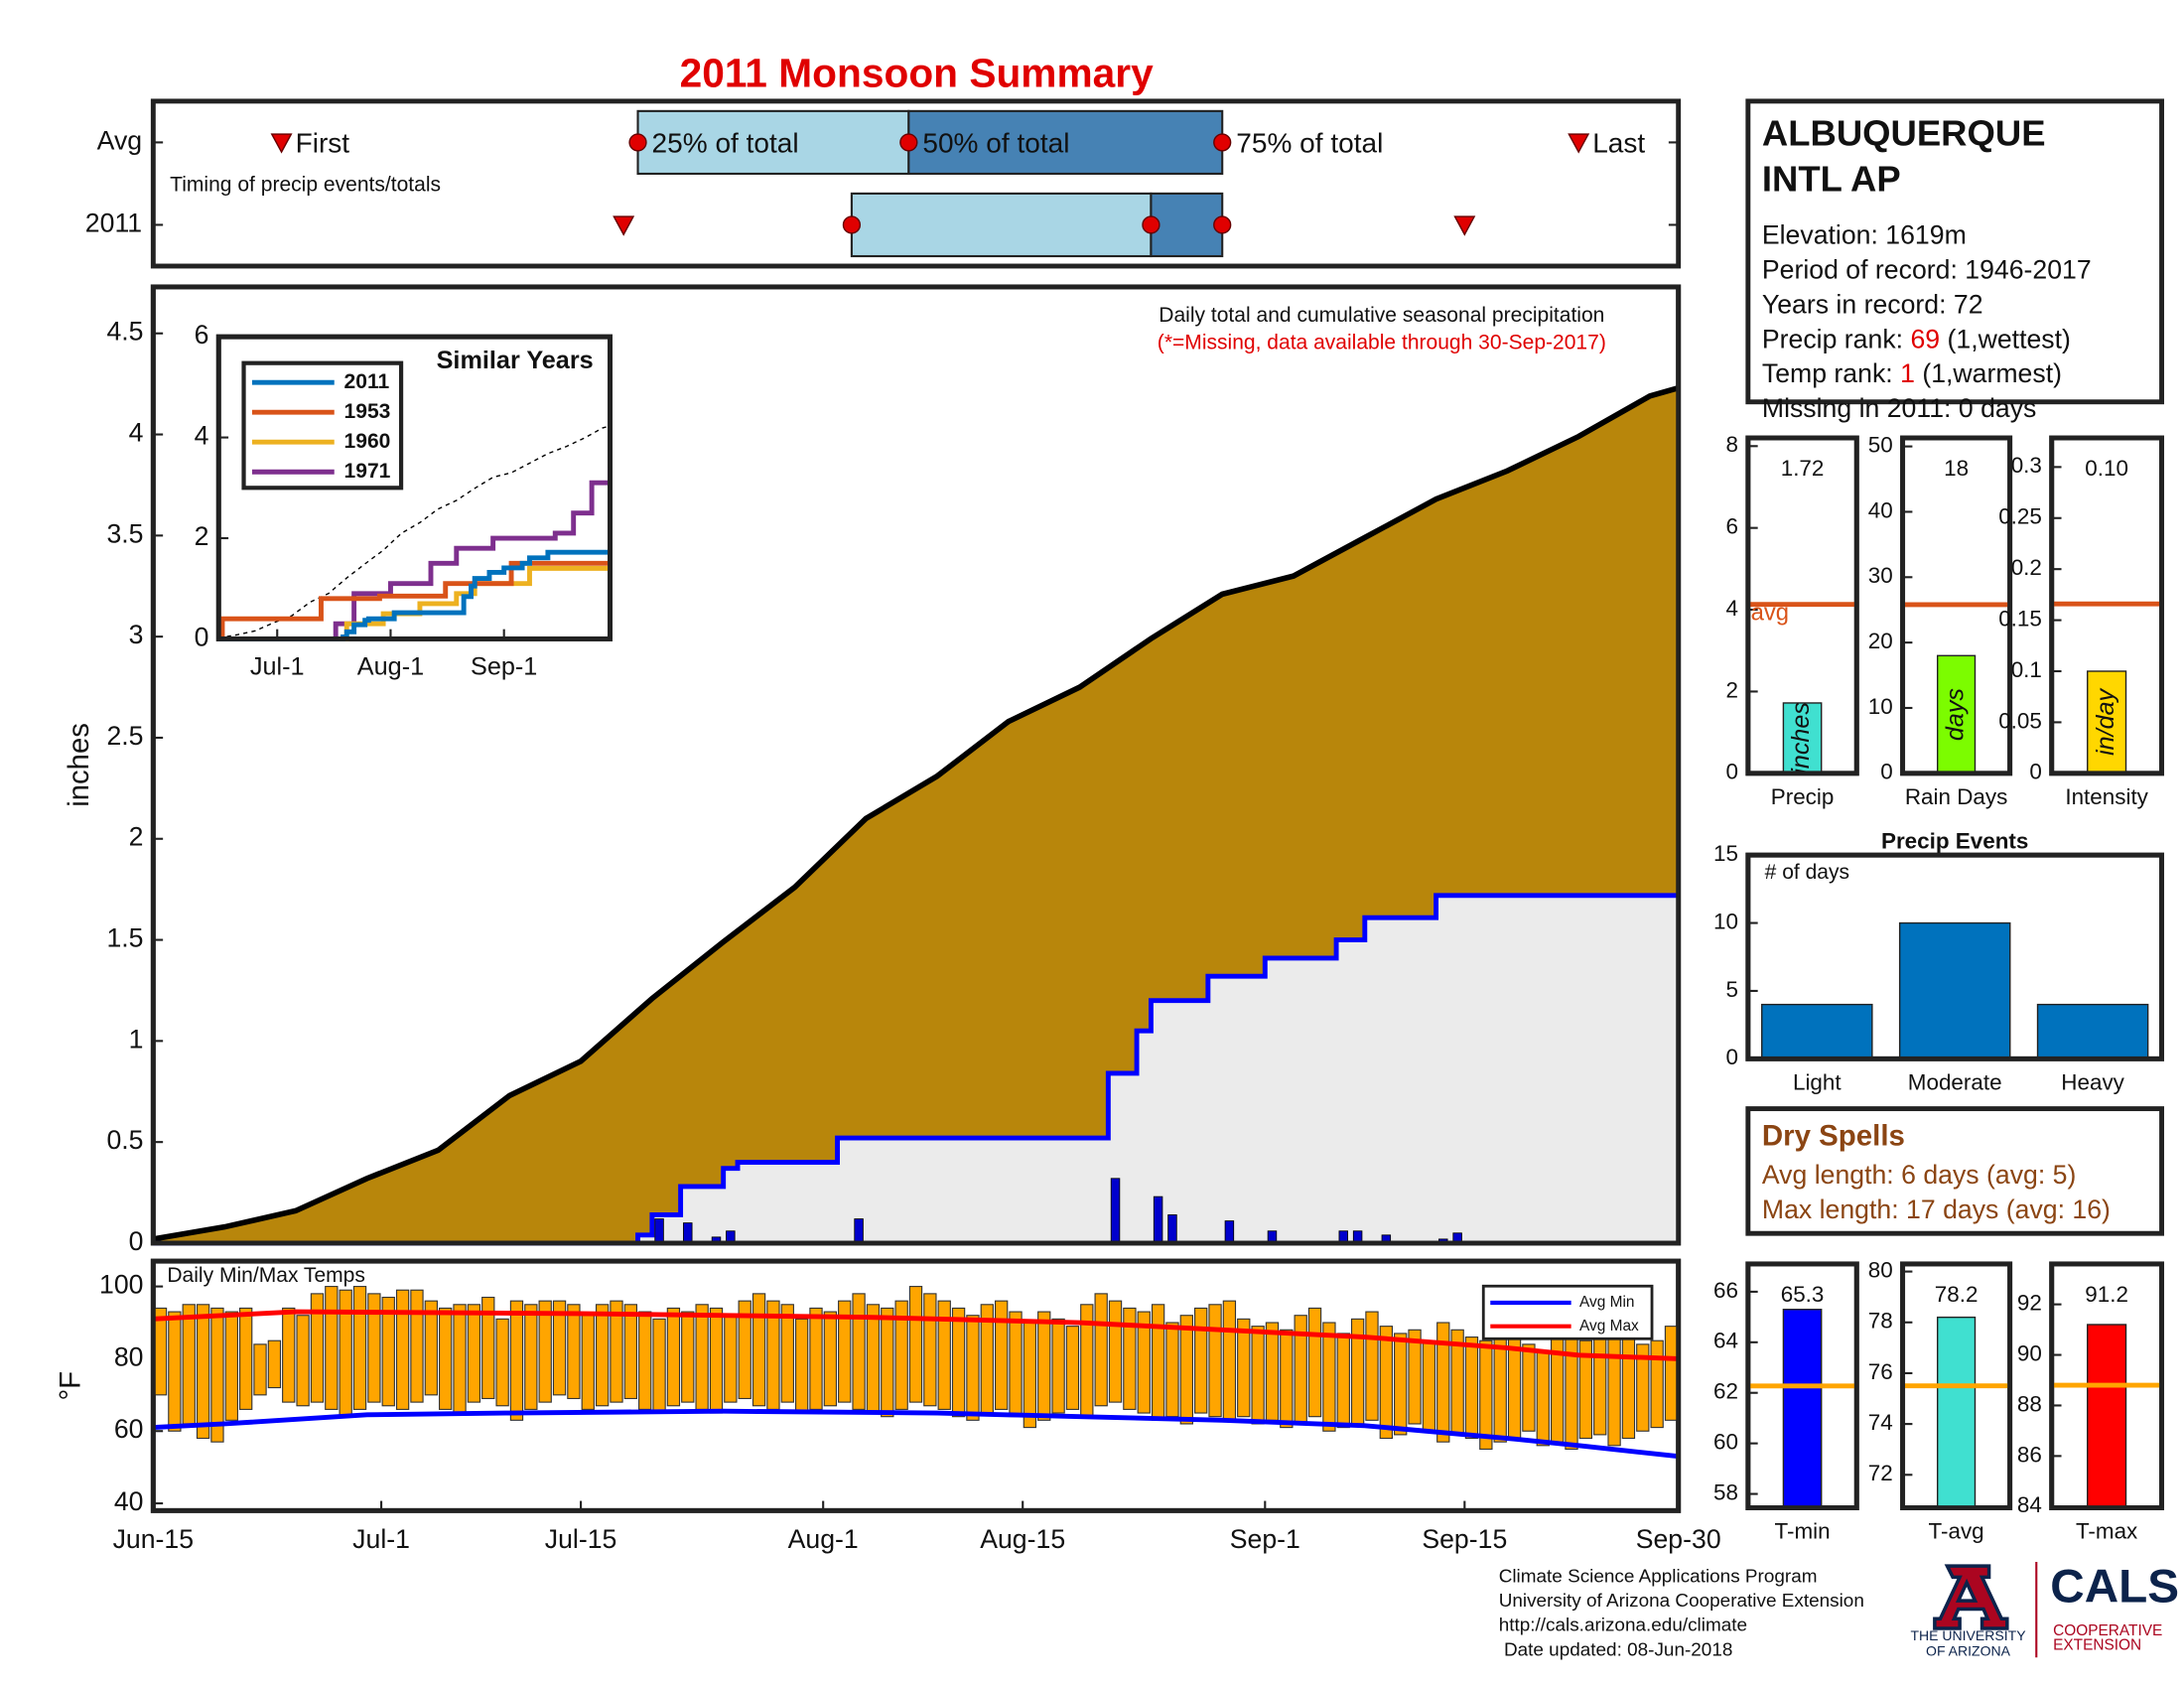  Describe the element at coordinates (2026, 567) in the screenshot. I see `y-tick-label: 0.2` at that location.